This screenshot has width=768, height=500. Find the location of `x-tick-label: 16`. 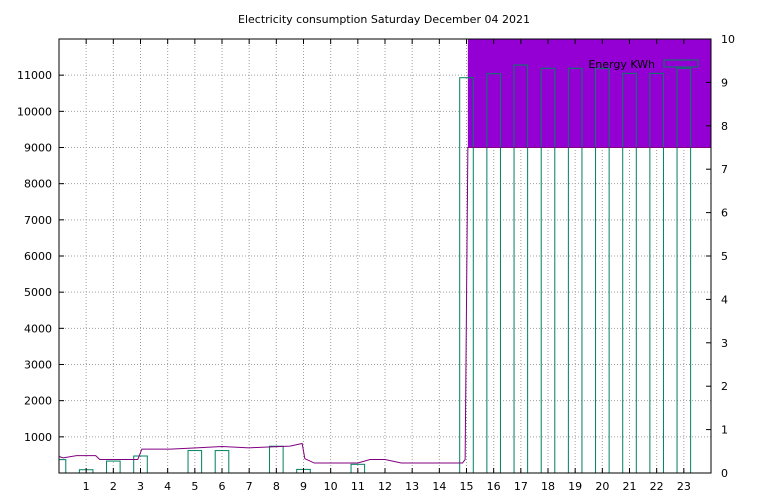

x-tick-label: 16 is located at coordinates (494, 486).